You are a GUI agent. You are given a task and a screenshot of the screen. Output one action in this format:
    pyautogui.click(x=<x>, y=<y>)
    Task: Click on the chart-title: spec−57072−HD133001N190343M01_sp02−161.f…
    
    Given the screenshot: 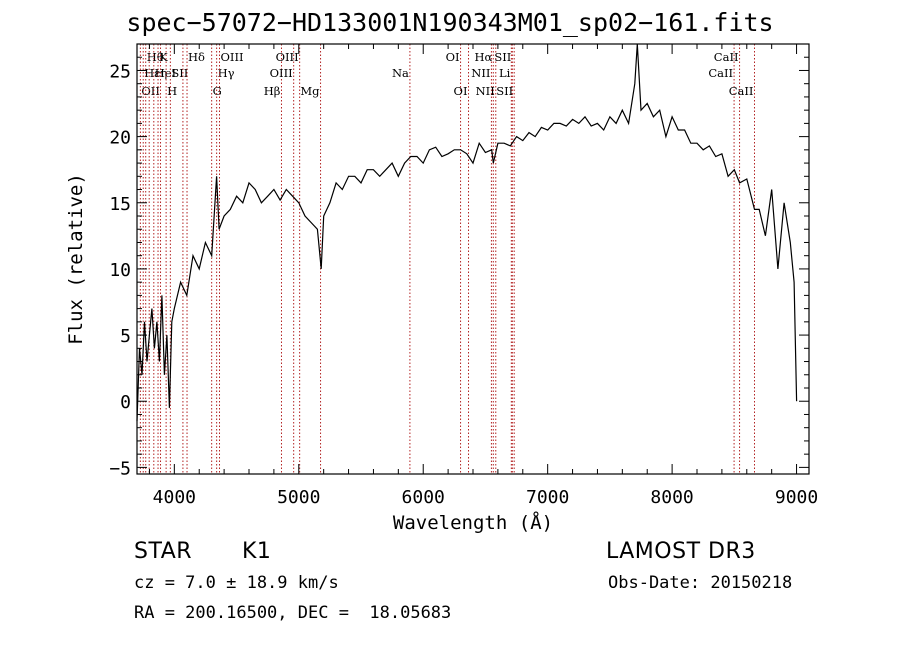 What is the action you would take?
    pyautogui.click(x=450, y=22)
    